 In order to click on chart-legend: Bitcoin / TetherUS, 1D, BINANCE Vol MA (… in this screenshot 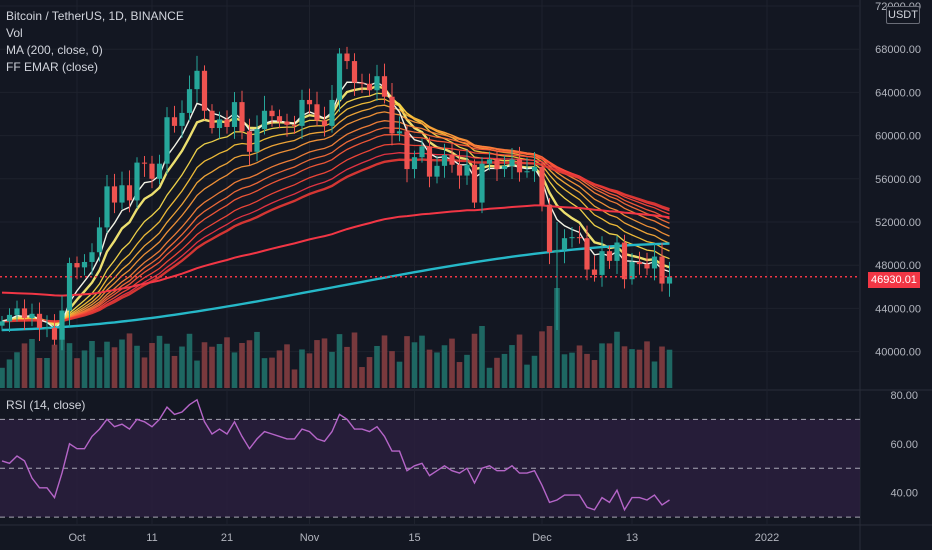, I will do `click(95, 42)`.